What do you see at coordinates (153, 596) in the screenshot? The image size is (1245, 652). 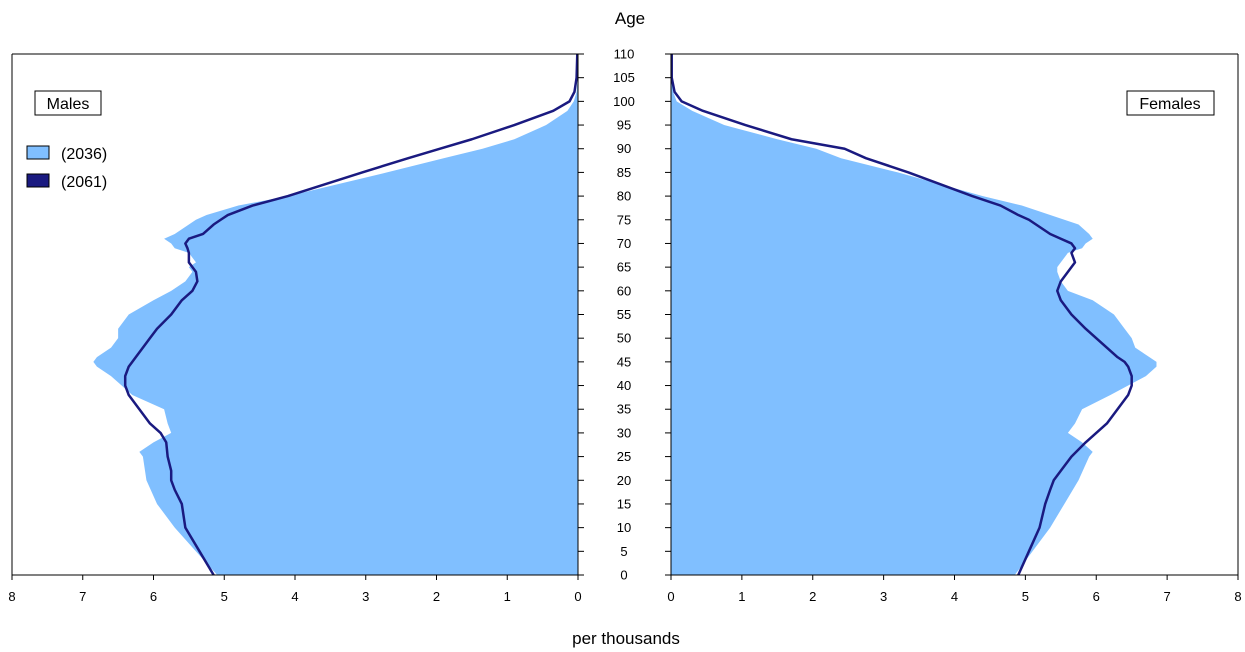 I see `males-x-tick-label: 6` at bounding box center [153, 596].